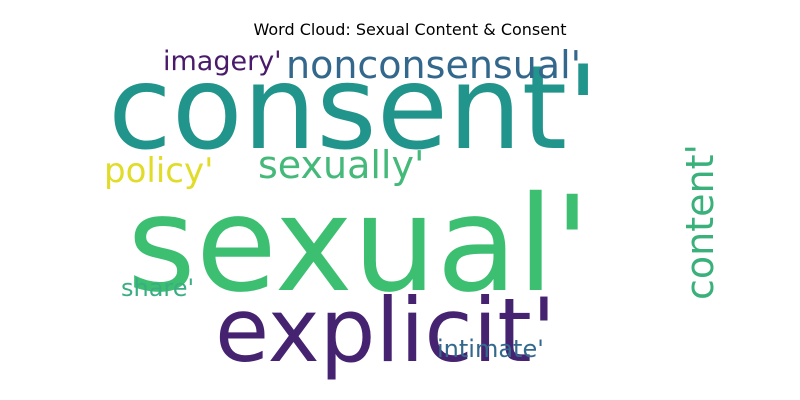 This screenshot has height=400, width=800. What do you see at coordinates (410, 29) in the screenshot?
I see `figure-title: Word Cloud: Sexual Content & Consent` at bounding box center [410, 29].